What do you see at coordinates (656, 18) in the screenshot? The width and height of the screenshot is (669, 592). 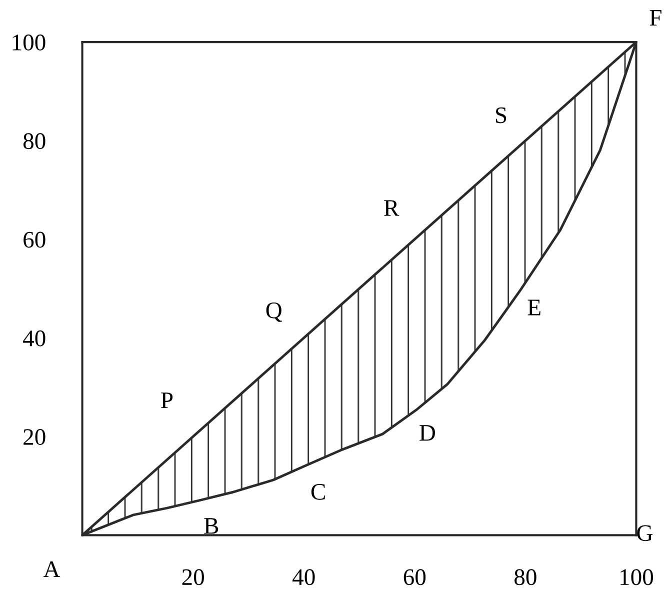 I see `annotation: F` at bounding box center [656, 18].